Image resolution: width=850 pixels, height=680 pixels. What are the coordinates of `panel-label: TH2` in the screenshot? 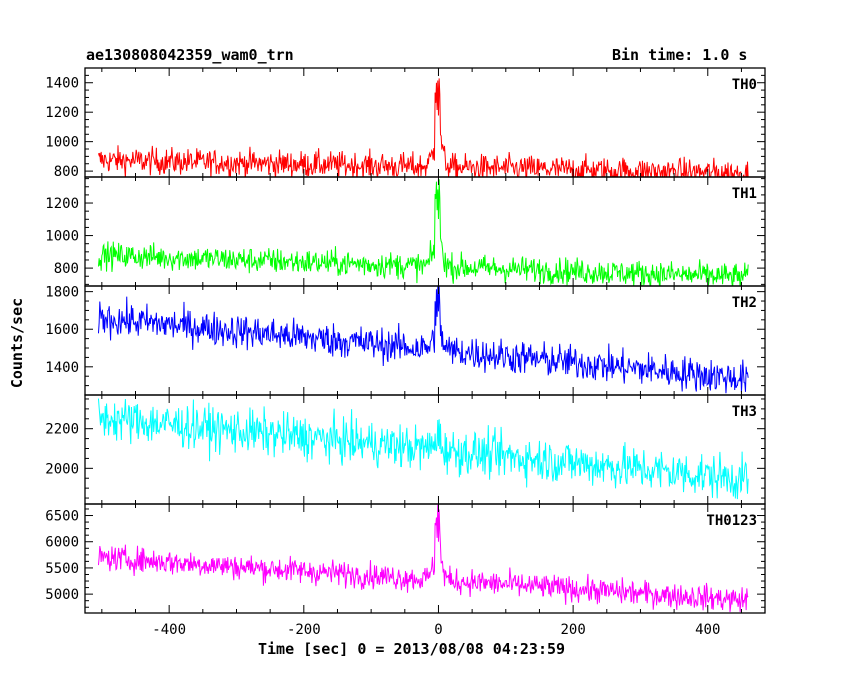 It's located at (744, 303).